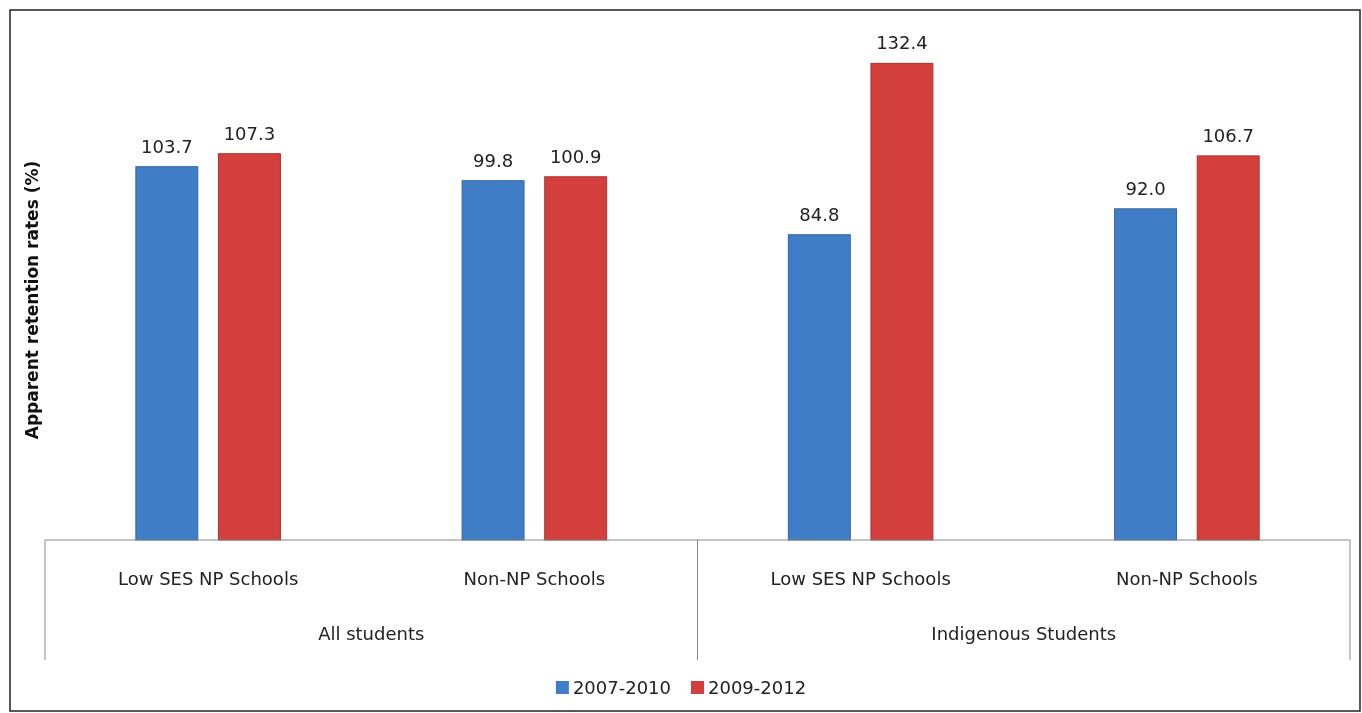 The width and height of the screenshot is (1362, 713). I want to click on legend-label: 2007-2010, so click(621, 687).